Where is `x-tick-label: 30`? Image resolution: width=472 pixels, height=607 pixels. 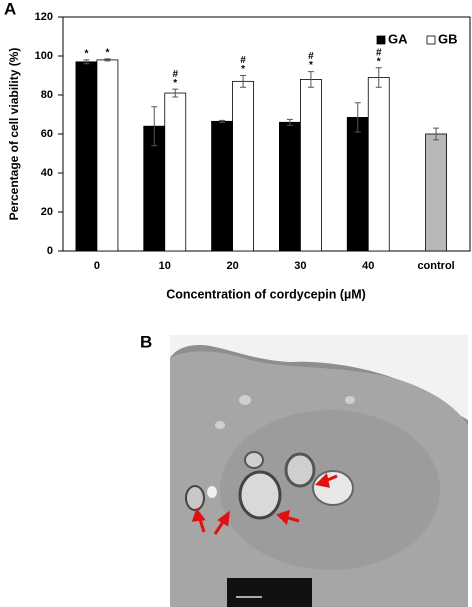
x-tick-label: 30 is located at coordinates (300, 266).